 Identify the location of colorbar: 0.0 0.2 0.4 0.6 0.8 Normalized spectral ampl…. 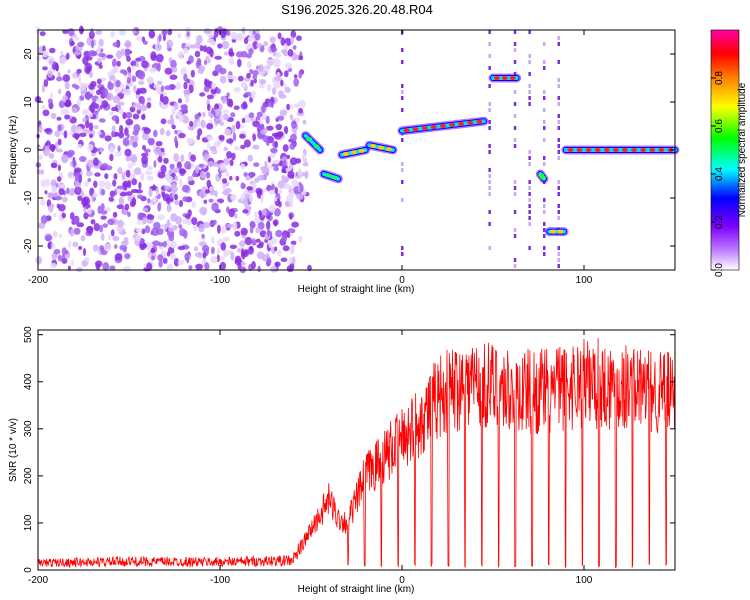
(729, 153).